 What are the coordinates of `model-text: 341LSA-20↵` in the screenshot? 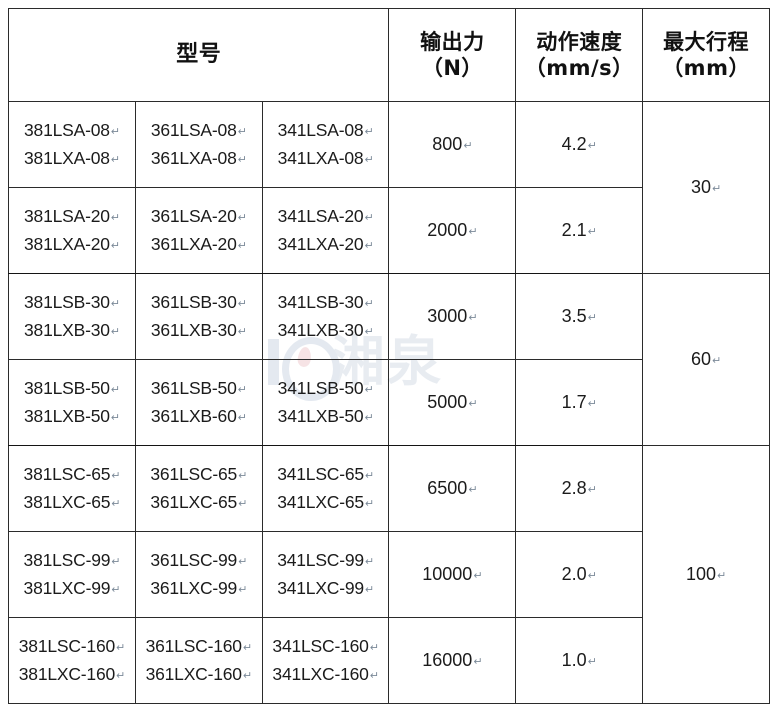 It's located at (325, 216).